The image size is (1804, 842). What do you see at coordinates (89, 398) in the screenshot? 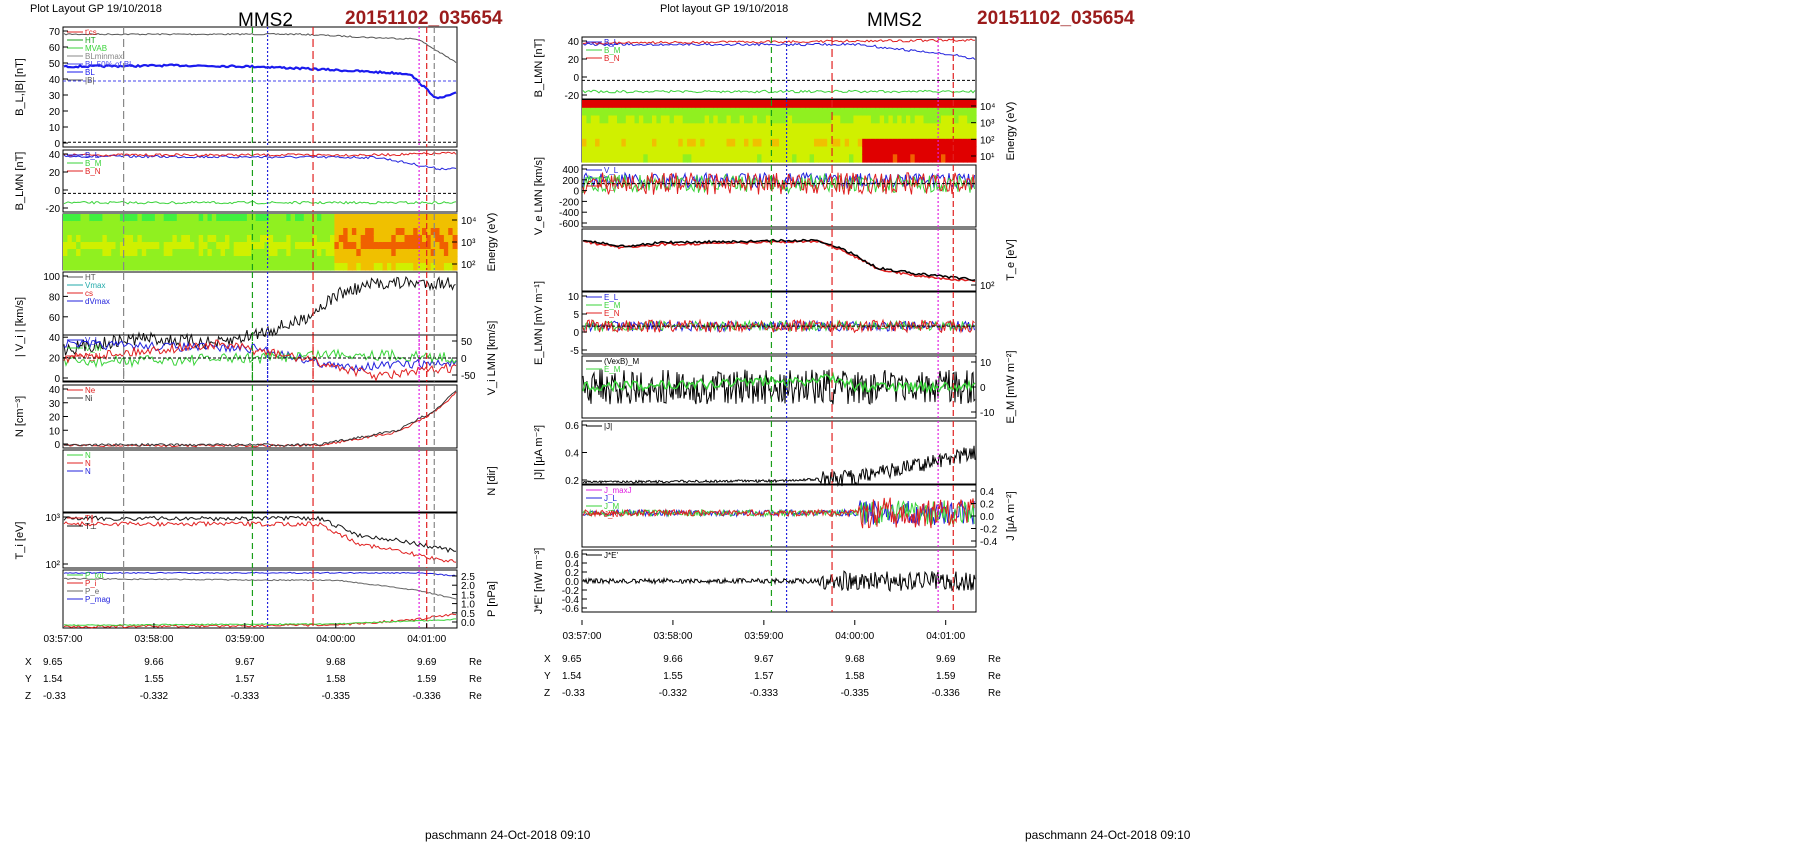
I see `legend-entry: Ni` at bounding box center [89, 398].